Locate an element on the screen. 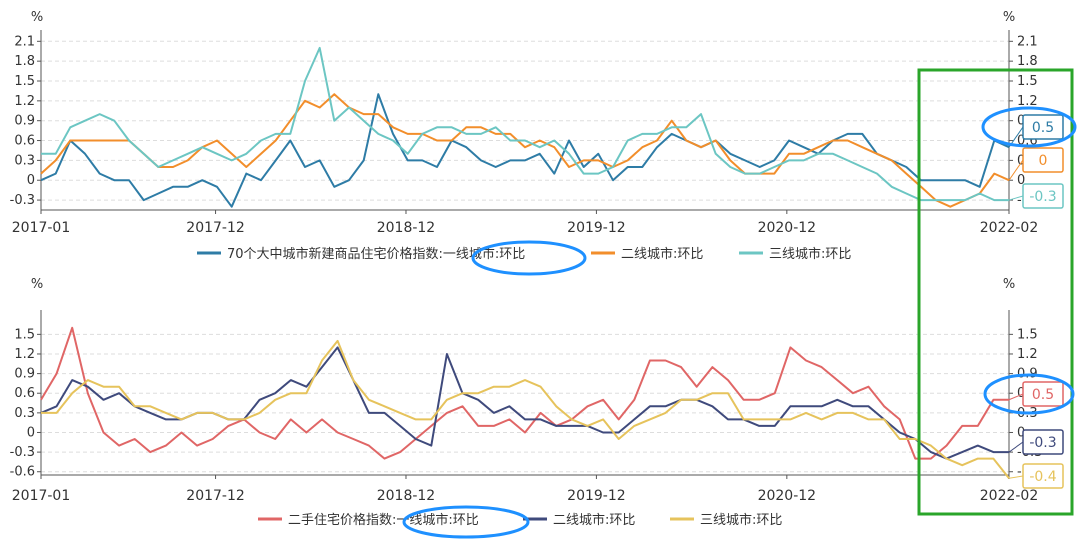 This screenshot has width=1080, height=544. y-tick-label-right: 2.1 is located at coordinates (1027, 41).